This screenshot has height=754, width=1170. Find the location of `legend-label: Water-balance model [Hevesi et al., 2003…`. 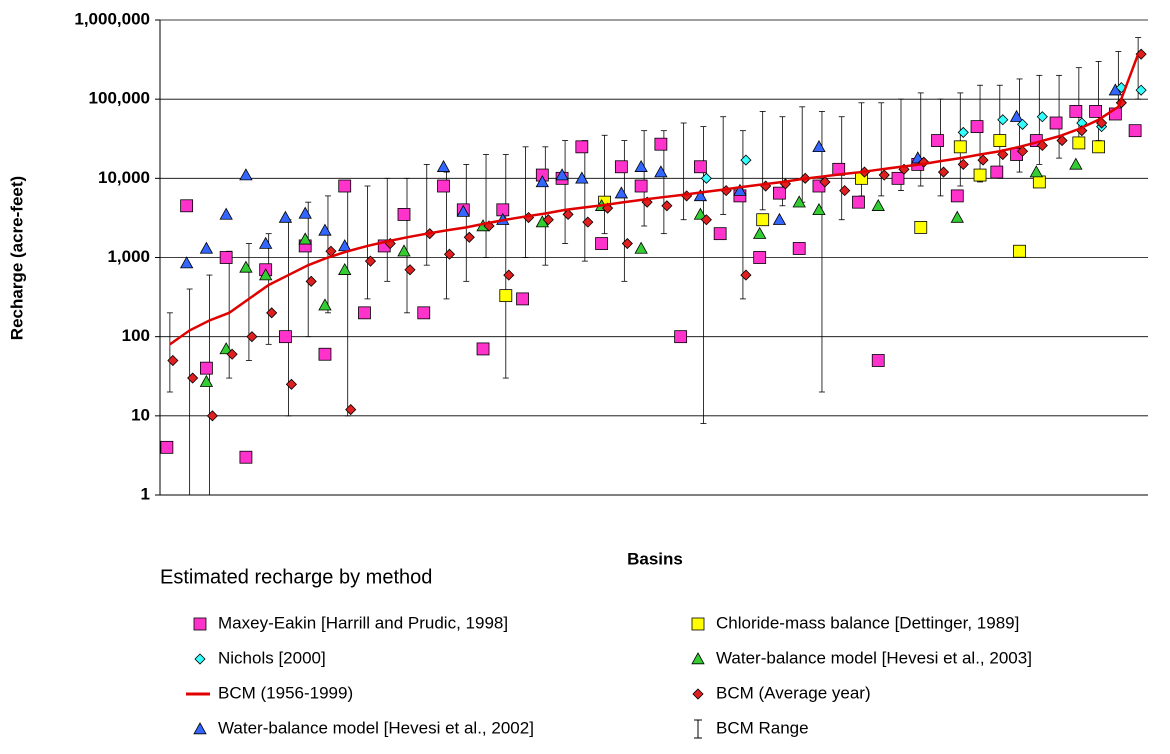

legend-label: Water-balance model [Hevesi et al., 2003… is located at coordinates (874, 657).